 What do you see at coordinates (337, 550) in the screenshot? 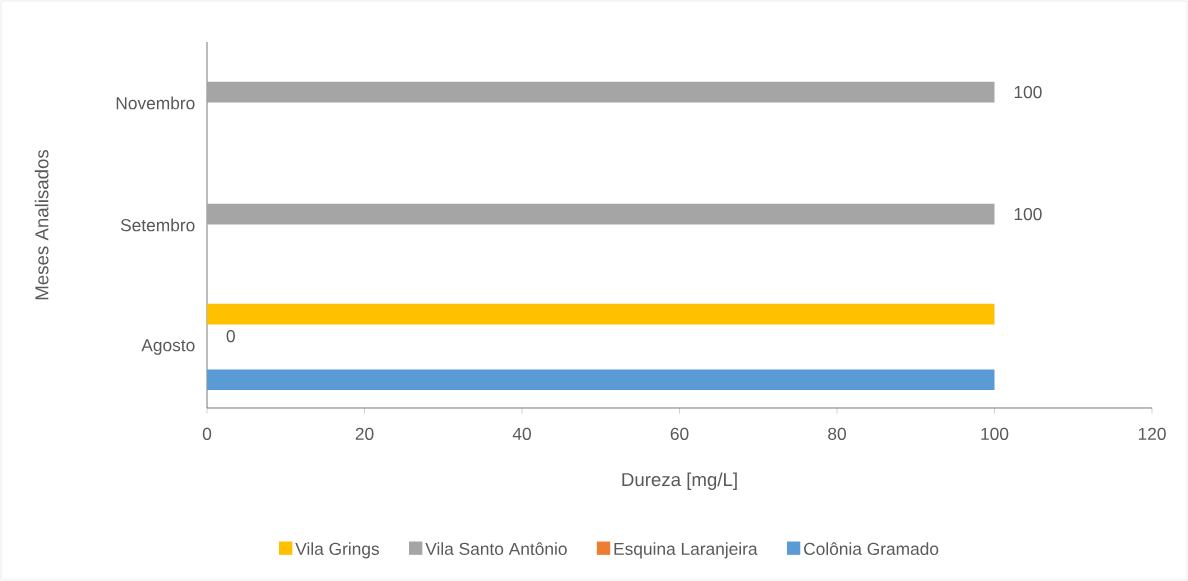
I see `legend-label: Vila Grings` at bounding box center [337, 550].